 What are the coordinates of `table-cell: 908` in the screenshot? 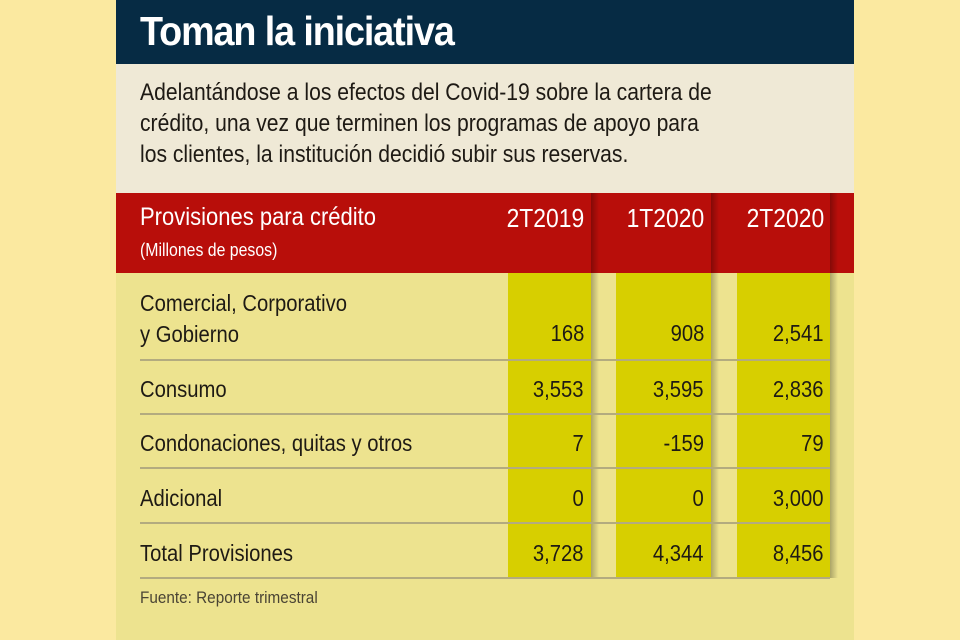 It's located at (687, 333).